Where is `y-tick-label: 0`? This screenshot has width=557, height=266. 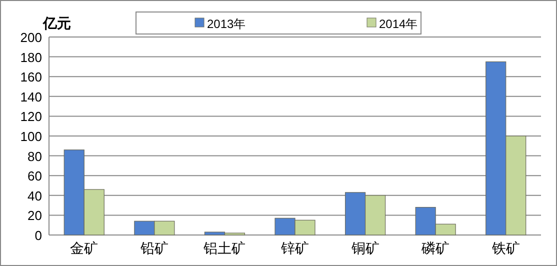 y-tick-label: 0 is located at coordinates (38, 235).